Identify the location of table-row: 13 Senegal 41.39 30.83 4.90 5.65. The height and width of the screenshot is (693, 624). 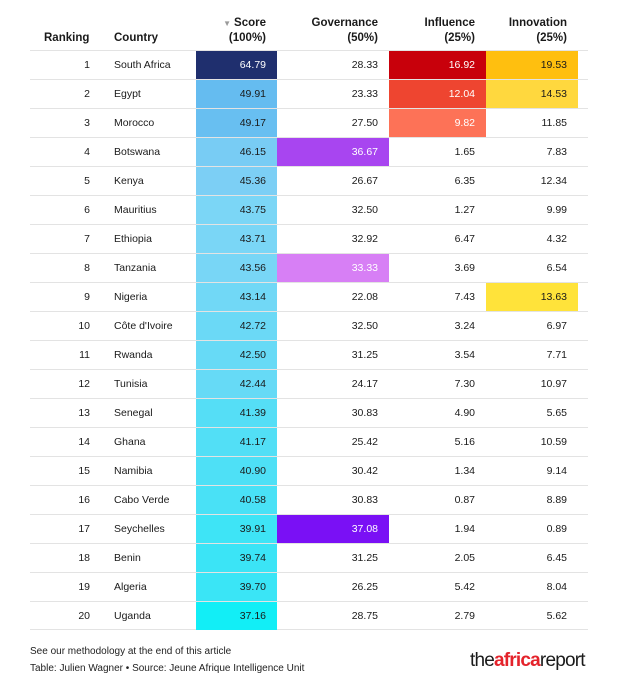
(309, 412).